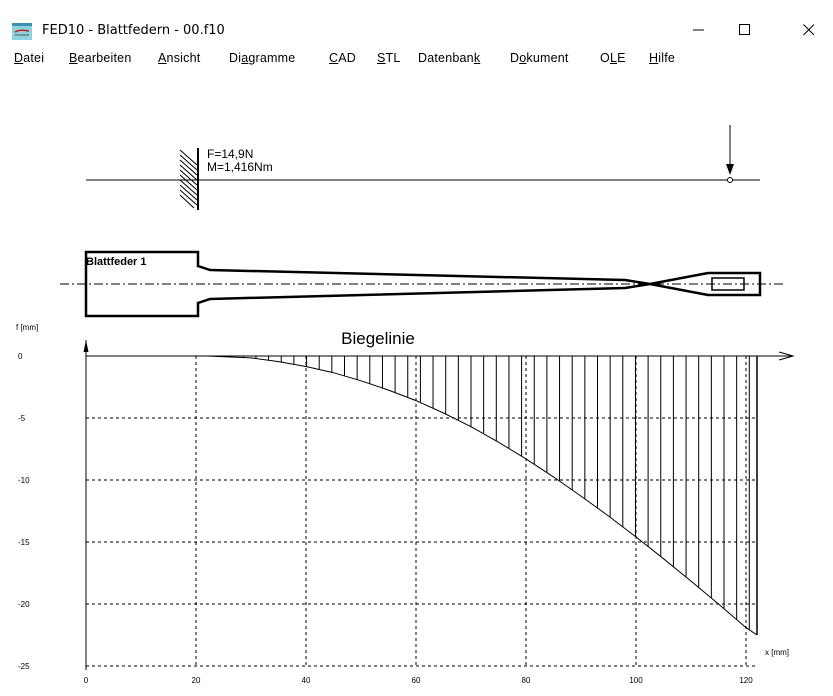 The width and height of the screenshot is (833, 696). What do you see at coordinates (24, 542) in the screenshot?
I see `y-tick-label: -15` at bounding box center [24, 542].